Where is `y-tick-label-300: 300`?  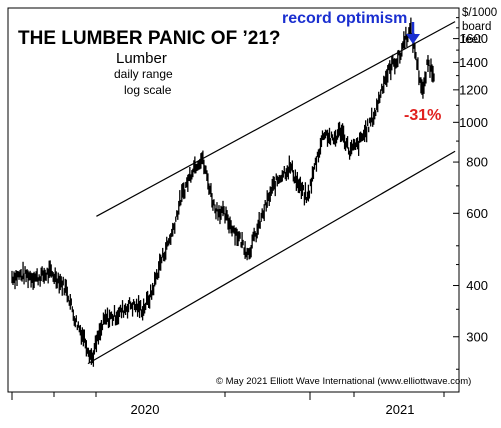 y-tick-label-300: 300 is located at coordinates (477, 336).